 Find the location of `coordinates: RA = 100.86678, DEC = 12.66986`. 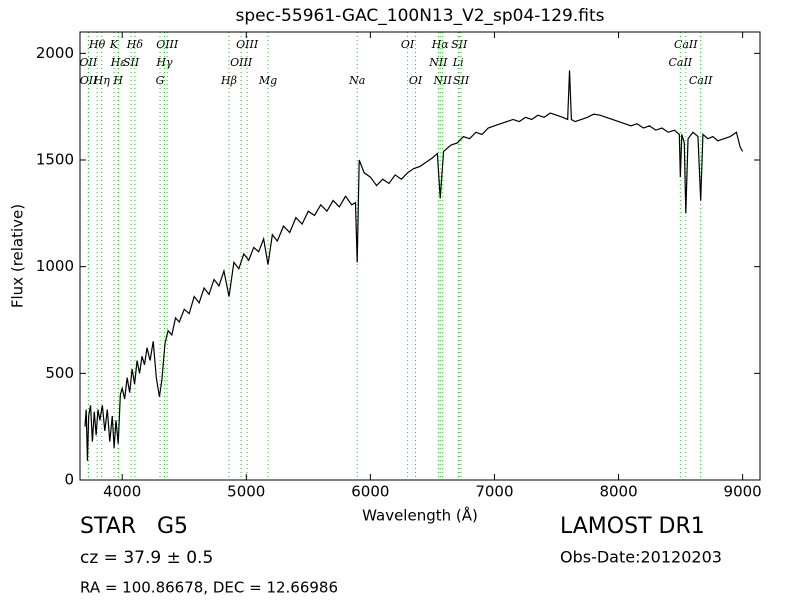

coordinates: RA = 100.86678, DEC = 12.66986 is located at coordinates (209, 588).